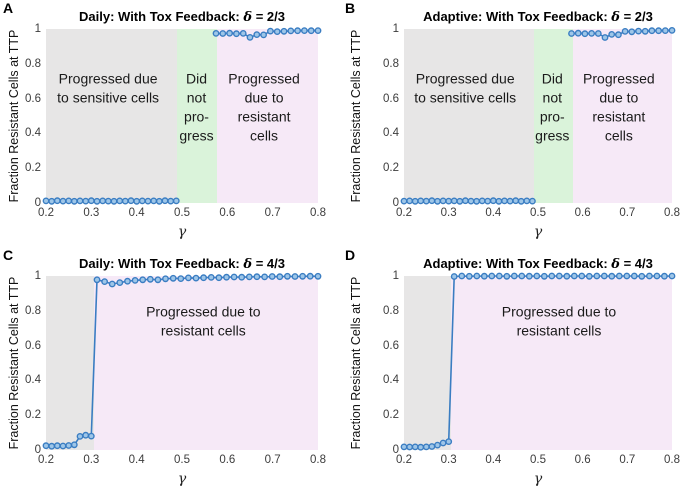  Describe the element at coordinates (615, 17) in the screenshot. I see `delta-symbol: δ` at that location.